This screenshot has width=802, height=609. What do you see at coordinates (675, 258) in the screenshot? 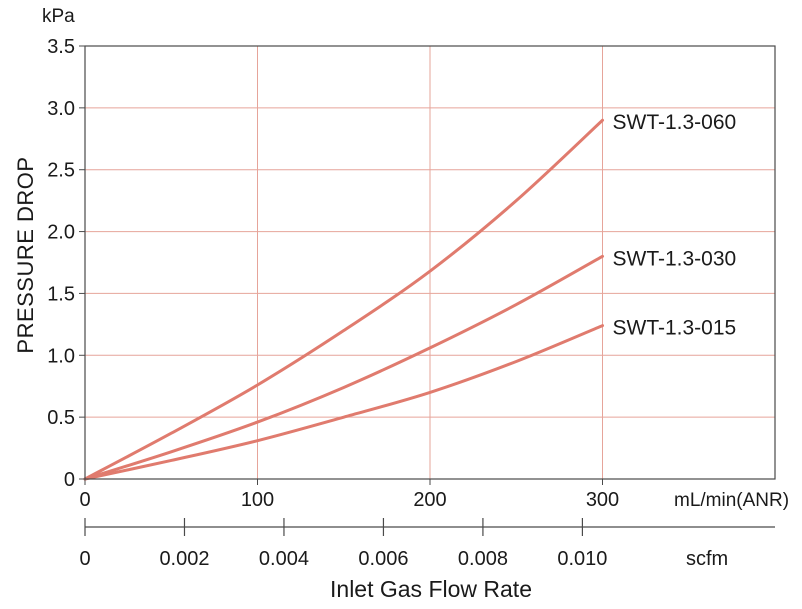
I see `series-label: SWT-1.3-030` at bounding box center [675, 258].